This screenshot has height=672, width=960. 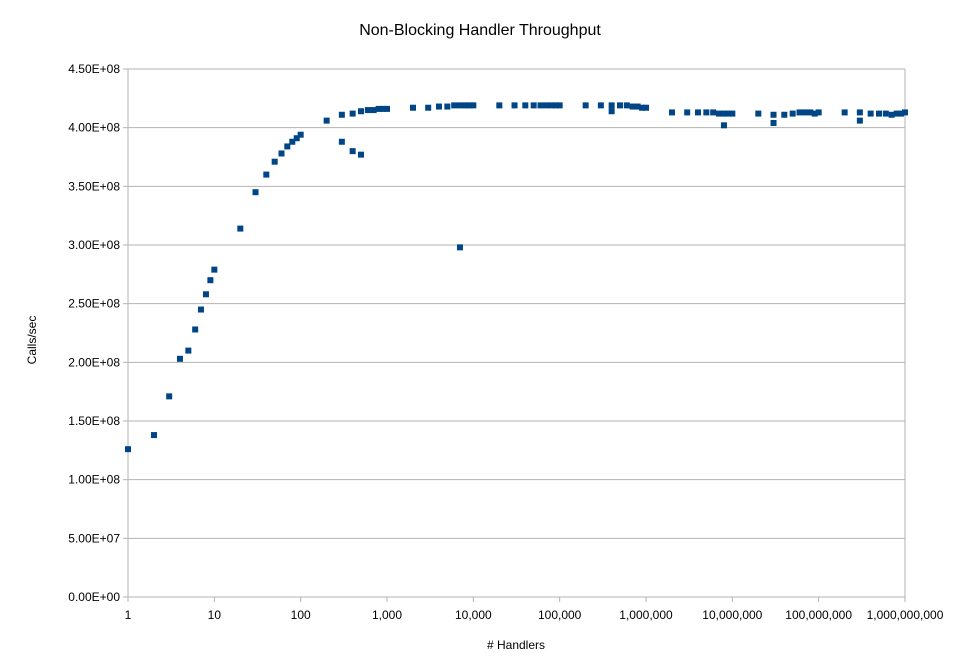 I want to click on x-tick-label: 100,000, so click(x=560, y=615).